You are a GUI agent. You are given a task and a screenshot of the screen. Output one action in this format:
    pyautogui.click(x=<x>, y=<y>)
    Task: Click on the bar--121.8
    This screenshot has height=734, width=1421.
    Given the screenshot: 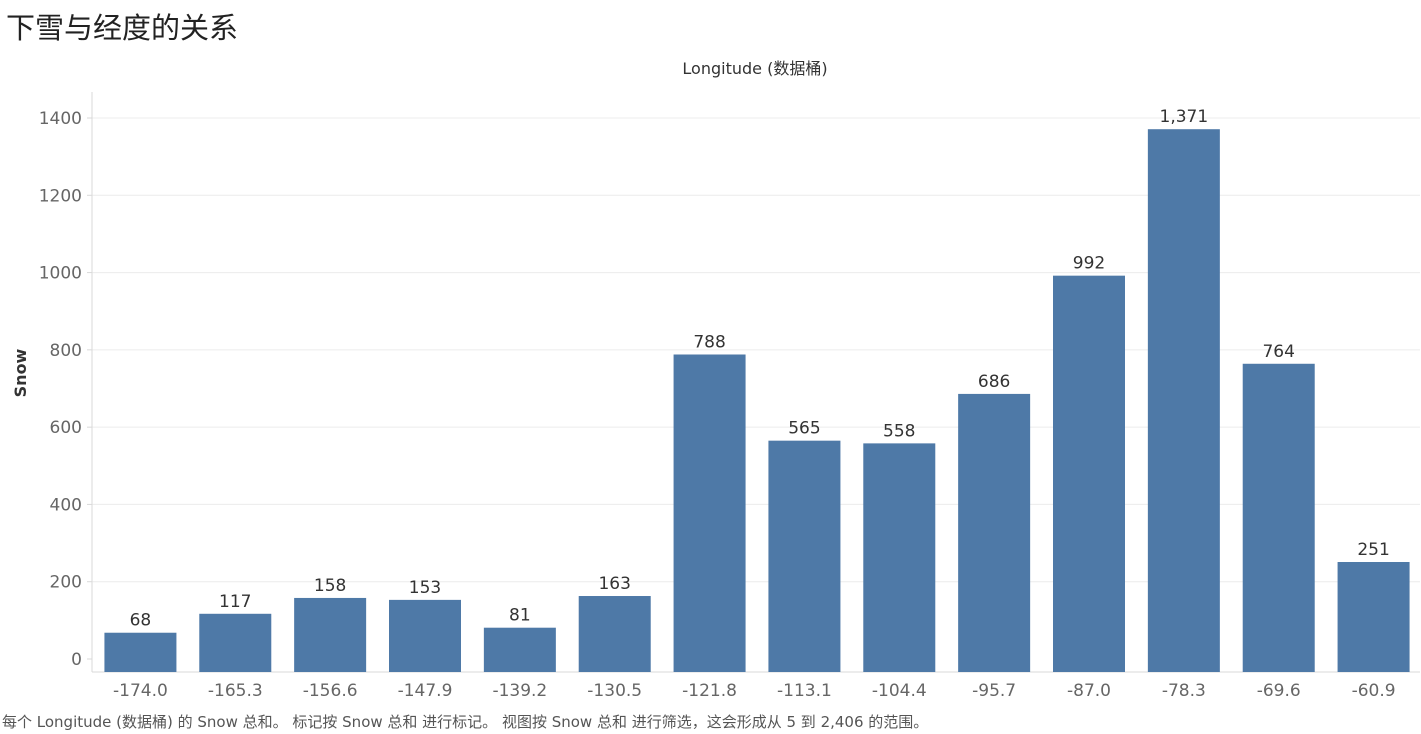 What is the action you would take?
    pyautogui.click(x=709, y=513)
    